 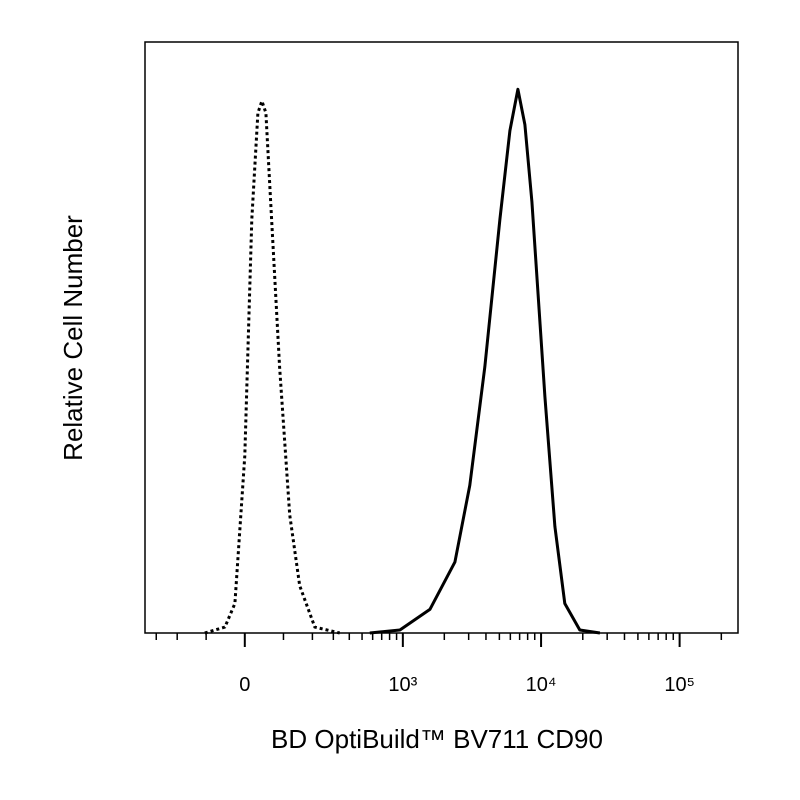 What do you see at coordinates (437, 739) in the screenshot?
I see `x-axis-label: BD OptiBuild™ BV711 CD90` at bounding box center [437, 739].